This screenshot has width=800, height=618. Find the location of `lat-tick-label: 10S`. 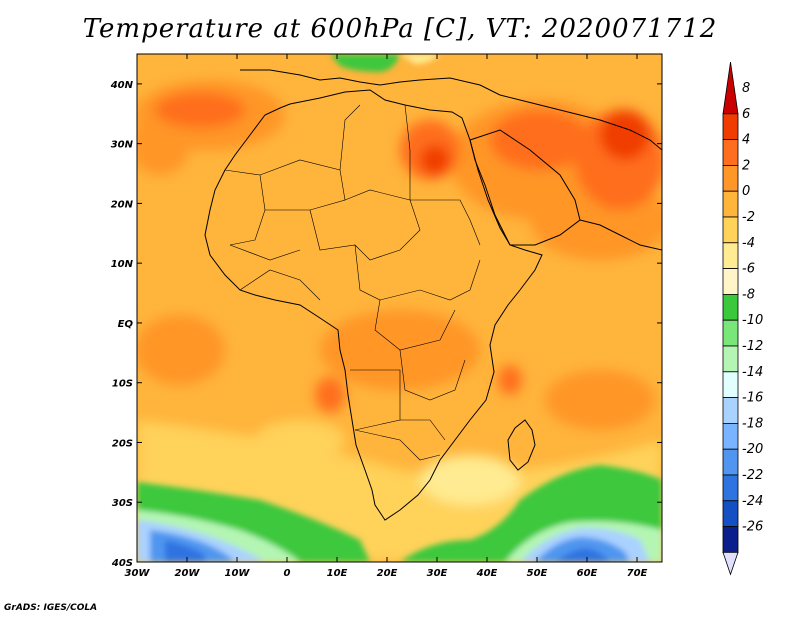

lat-tick-label: 10S is located at coordinates (122, 384).